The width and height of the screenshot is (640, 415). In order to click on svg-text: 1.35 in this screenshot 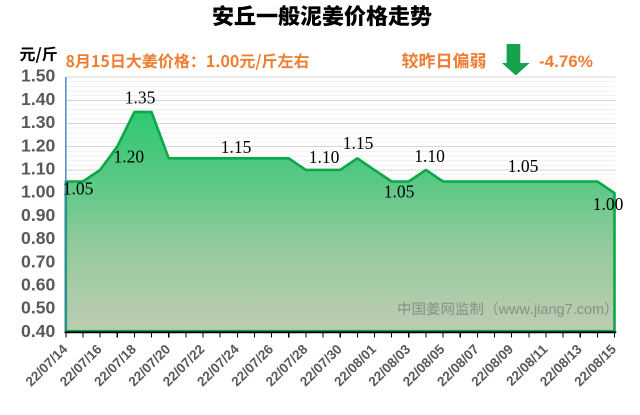, I will do `click(140, 97)`.